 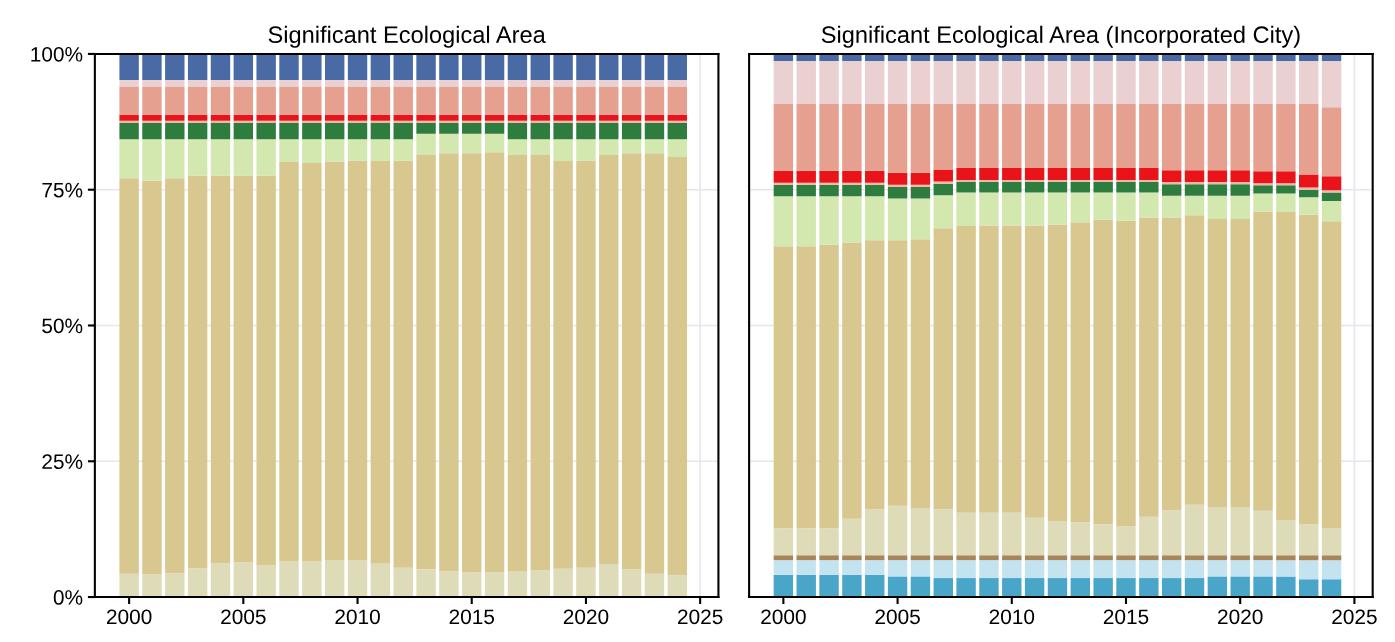 What do you see at coordinates (62, 190) in the screenshot?
I see `y-tick-label: 75%` at bounding box center [62, 190].